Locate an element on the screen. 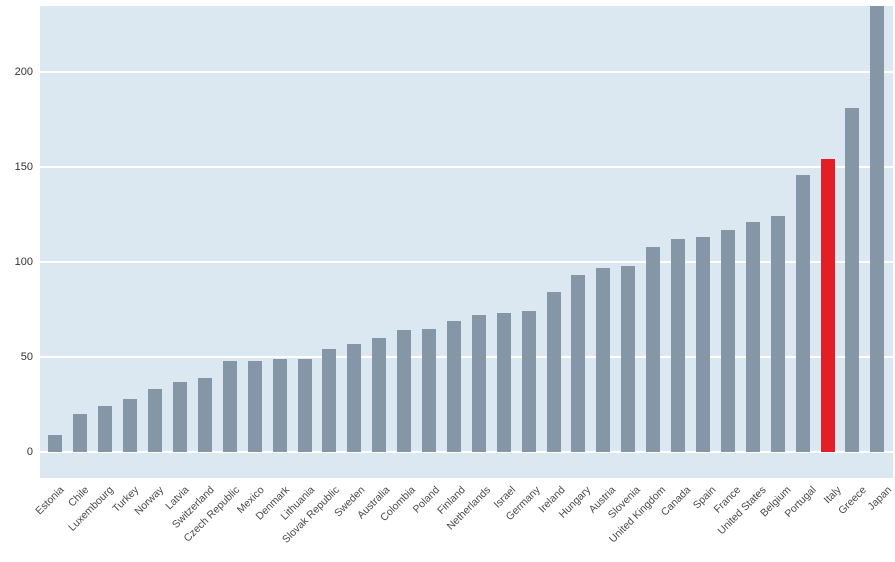  x-tick-slot: Netherlands is located at coordinates (468, 521).